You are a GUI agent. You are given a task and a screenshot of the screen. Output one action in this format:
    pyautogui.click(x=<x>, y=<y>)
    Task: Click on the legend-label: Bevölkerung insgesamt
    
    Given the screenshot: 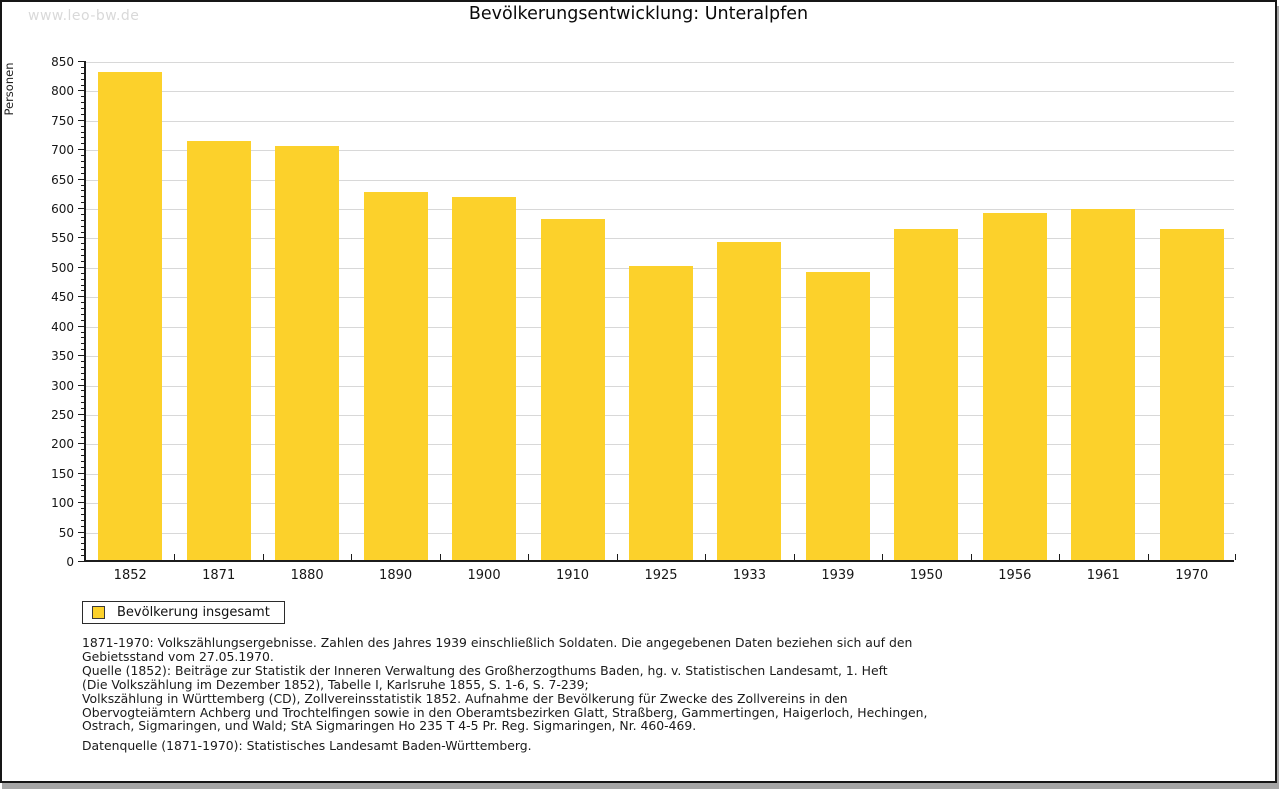 What is the action you would take?
    pyautogui.click(x=193, y=612)
    